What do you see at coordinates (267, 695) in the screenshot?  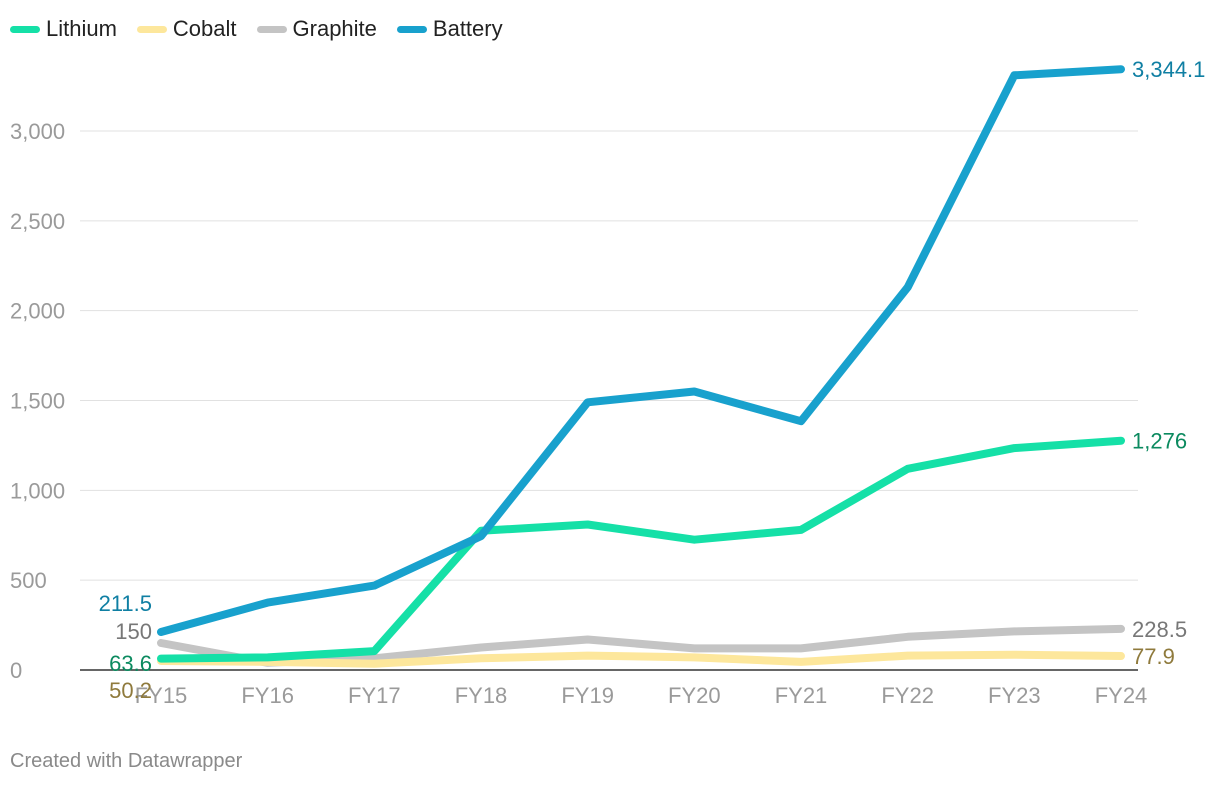 I see `x-tick-label: FY16` at bounding box center [267, 695].